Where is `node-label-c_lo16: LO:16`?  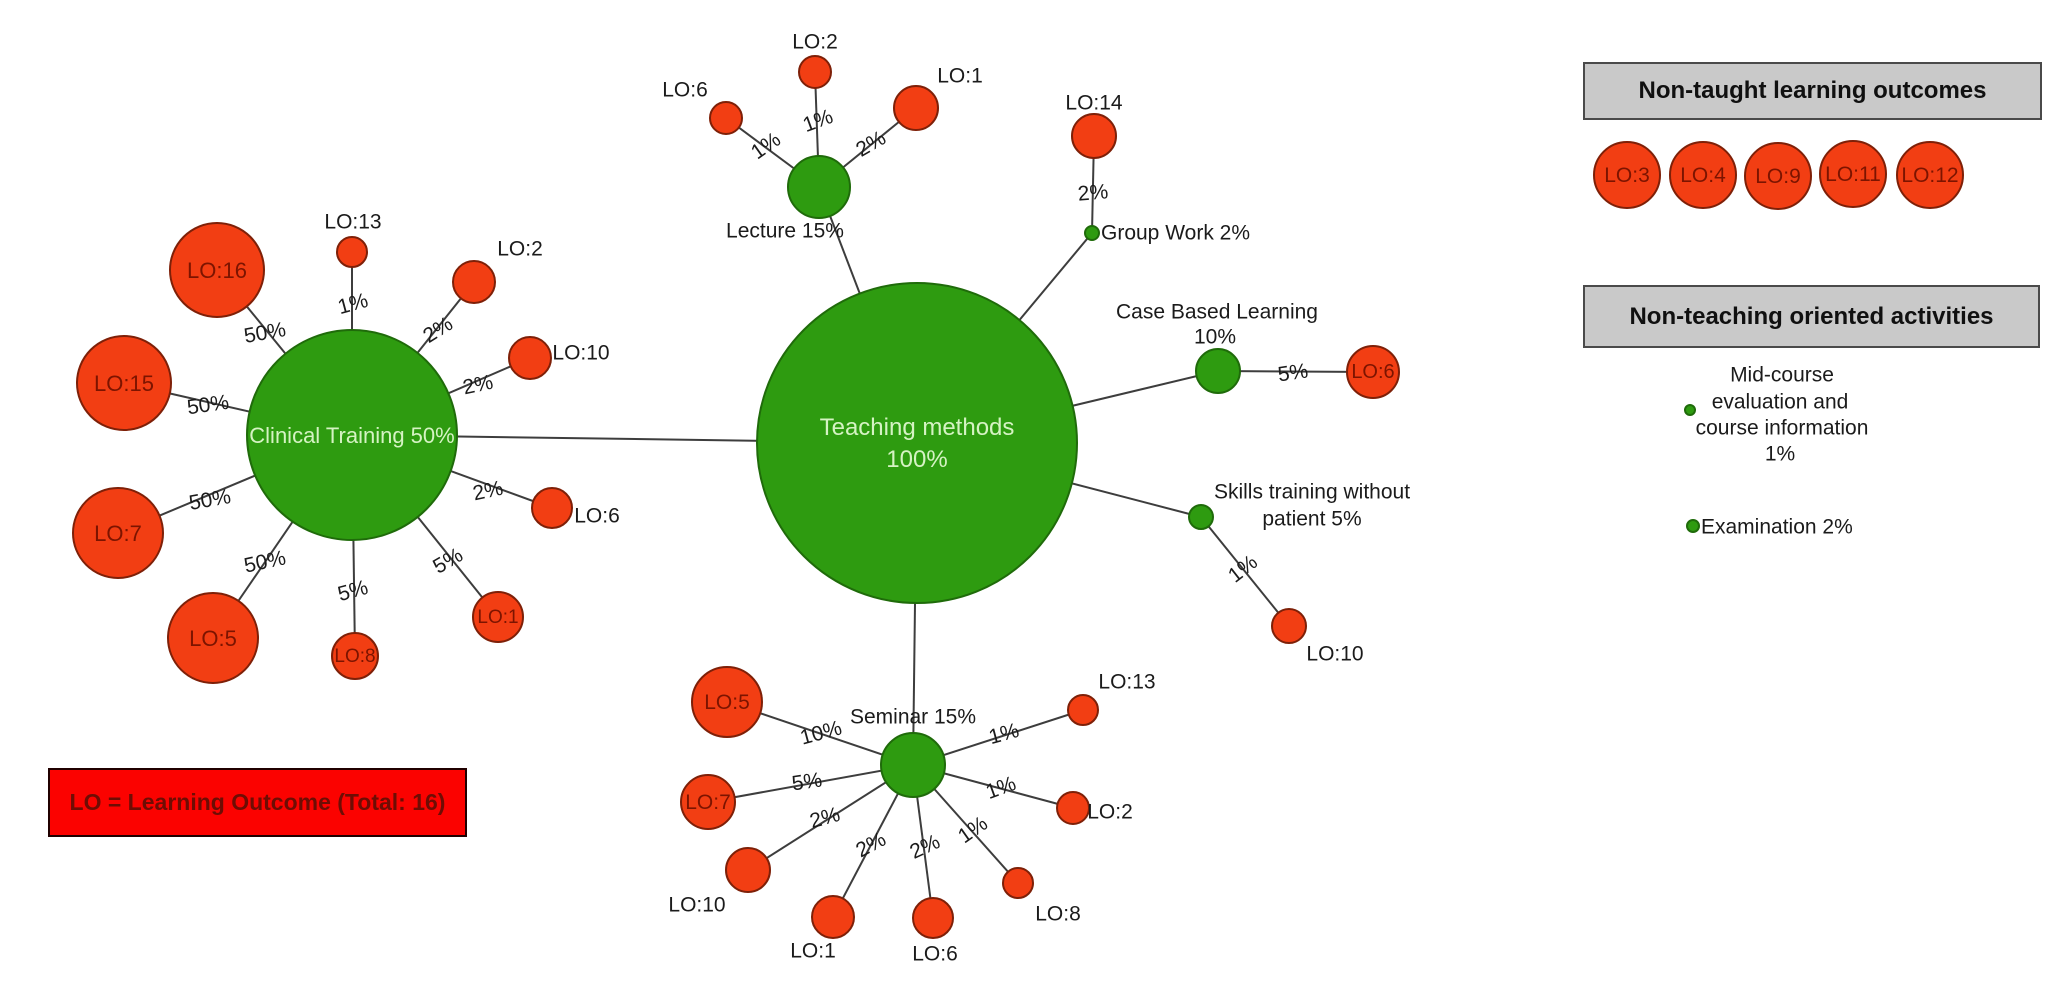
node-label-c_lo16: LO:16 is located at coordinates (217, 270).